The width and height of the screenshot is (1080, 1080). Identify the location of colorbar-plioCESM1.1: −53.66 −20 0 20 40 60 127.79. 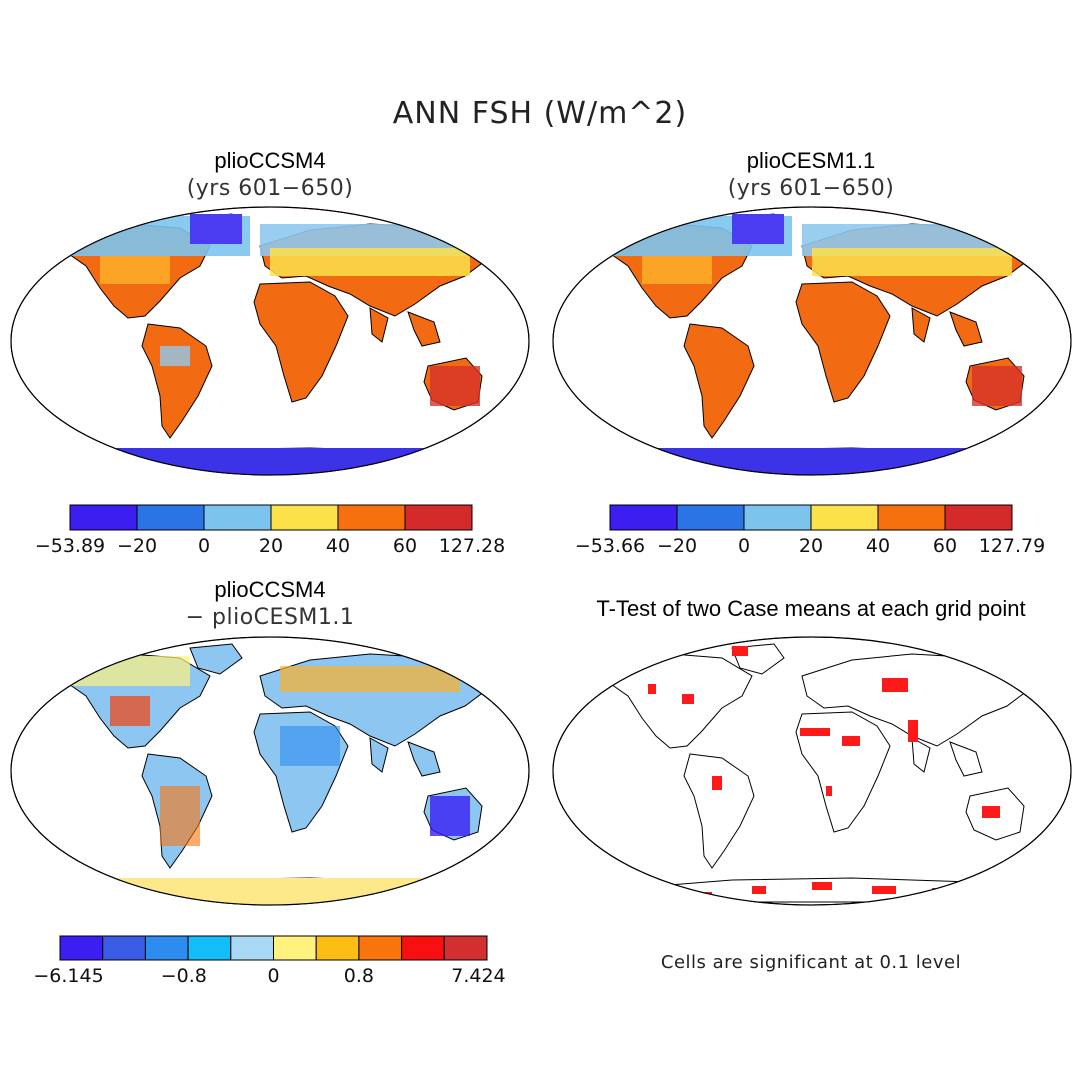
(810, 530).